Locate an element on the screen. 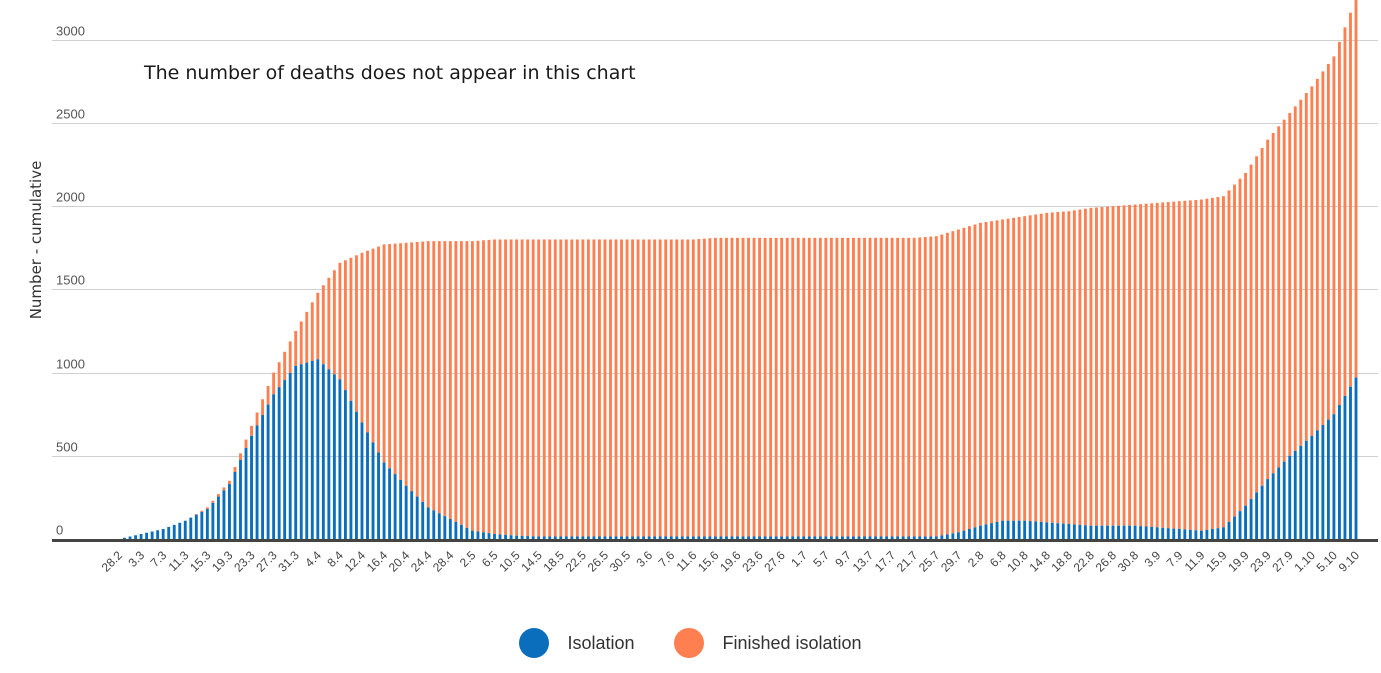  x-tick-label: 3.3 is located at coordinates (137, 559).